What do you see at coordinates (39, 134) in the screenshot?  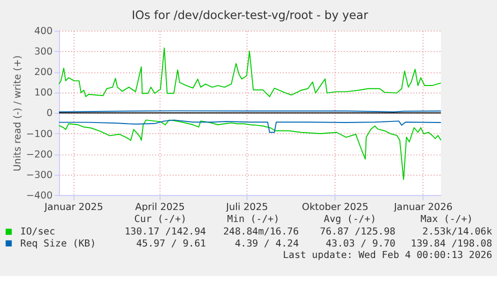 I see `y-tick-label: −100` at bounding box center [39, 134].